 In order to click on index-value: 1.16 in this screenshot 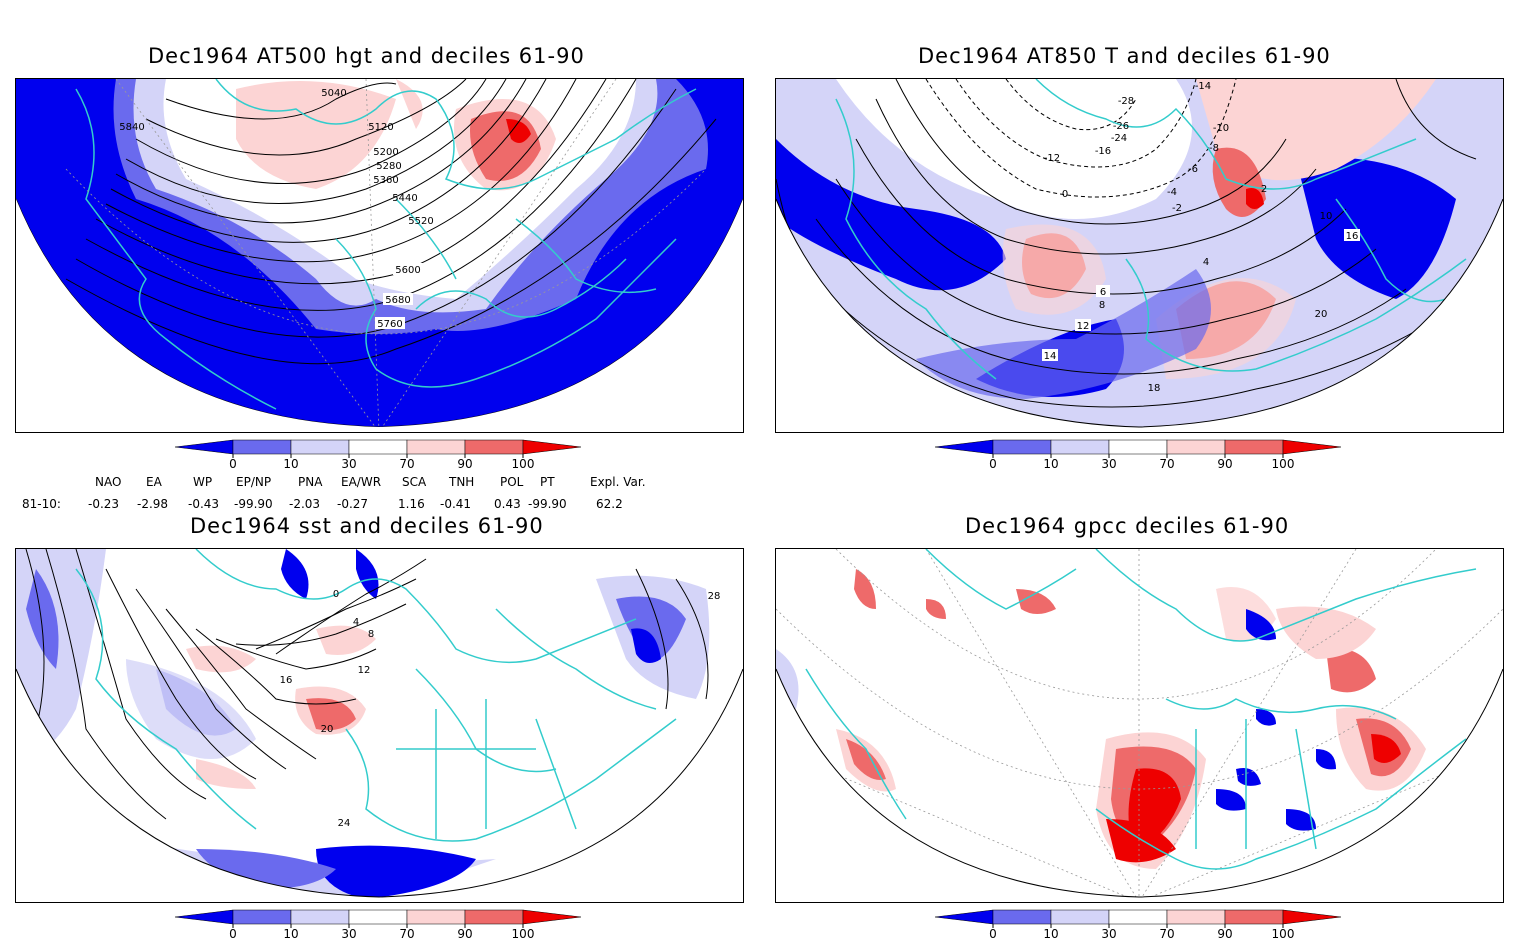, I will do `click(411, 504)`.